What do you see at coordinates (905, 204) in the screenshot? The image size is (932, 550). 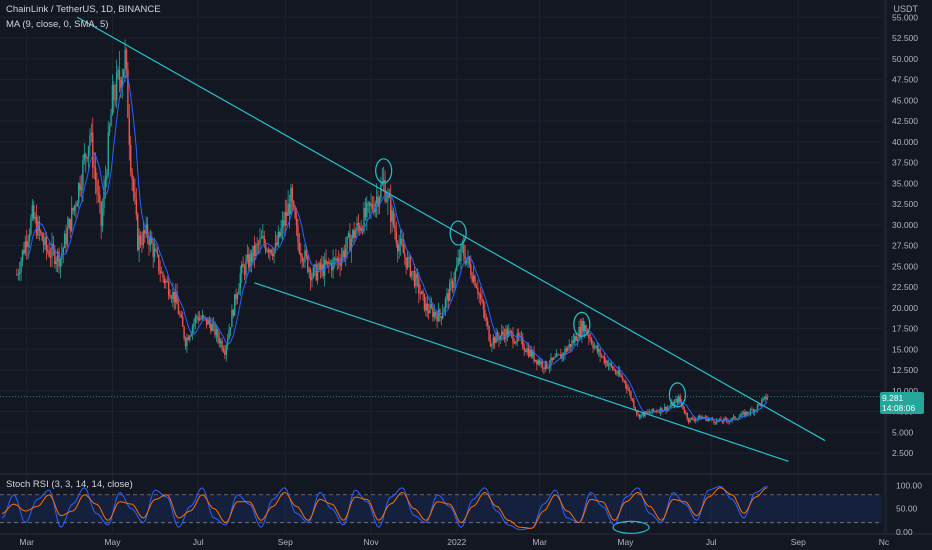 I see `y-tick-label: 32.500` at bounding box center [905, 204].